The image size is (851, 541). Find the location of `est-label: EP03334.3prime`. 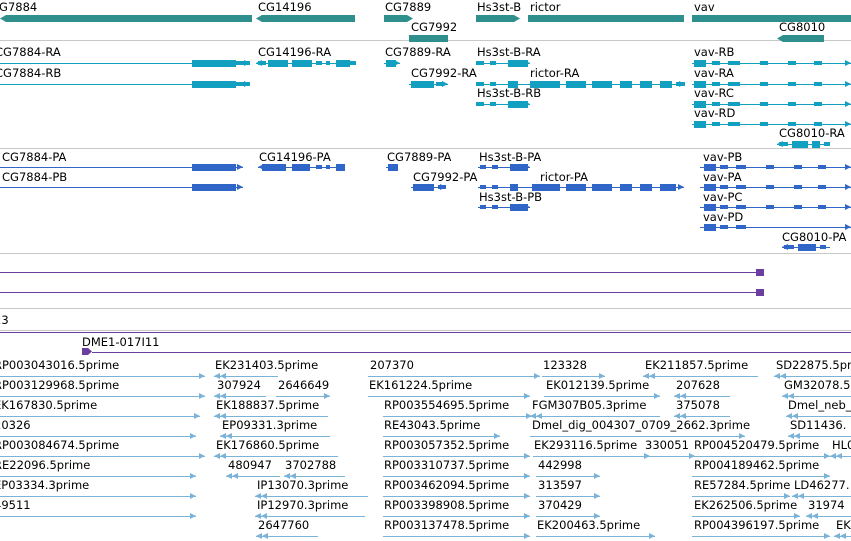

est-label: EP03334.3prime is located at coordinates (45, 485).